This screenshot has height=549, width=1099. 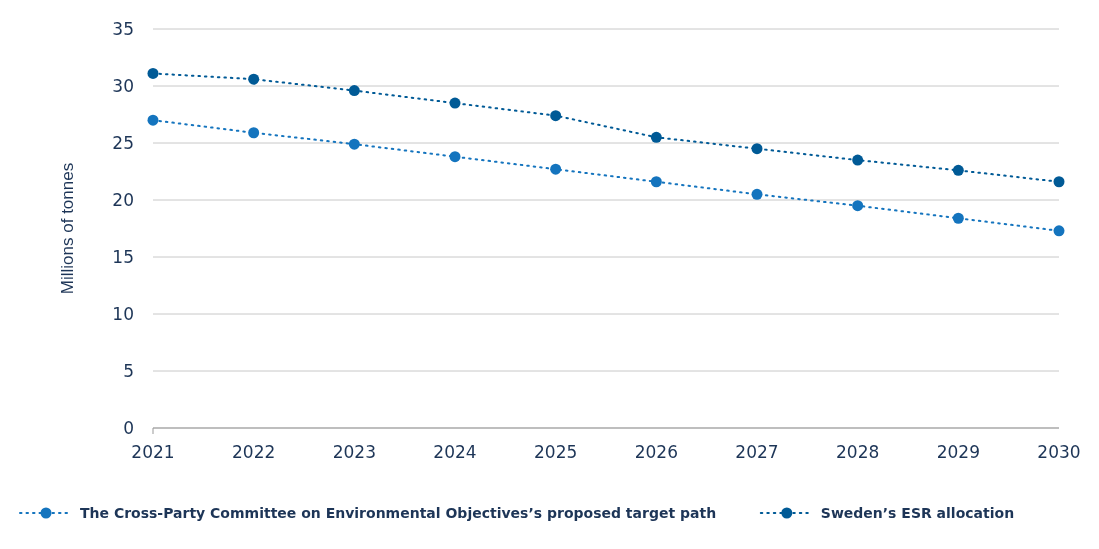 What do you see at coordinates (656, 452) in the screenshot?
I see `x-tick-label: 2026` at bounding box center [656, 452].